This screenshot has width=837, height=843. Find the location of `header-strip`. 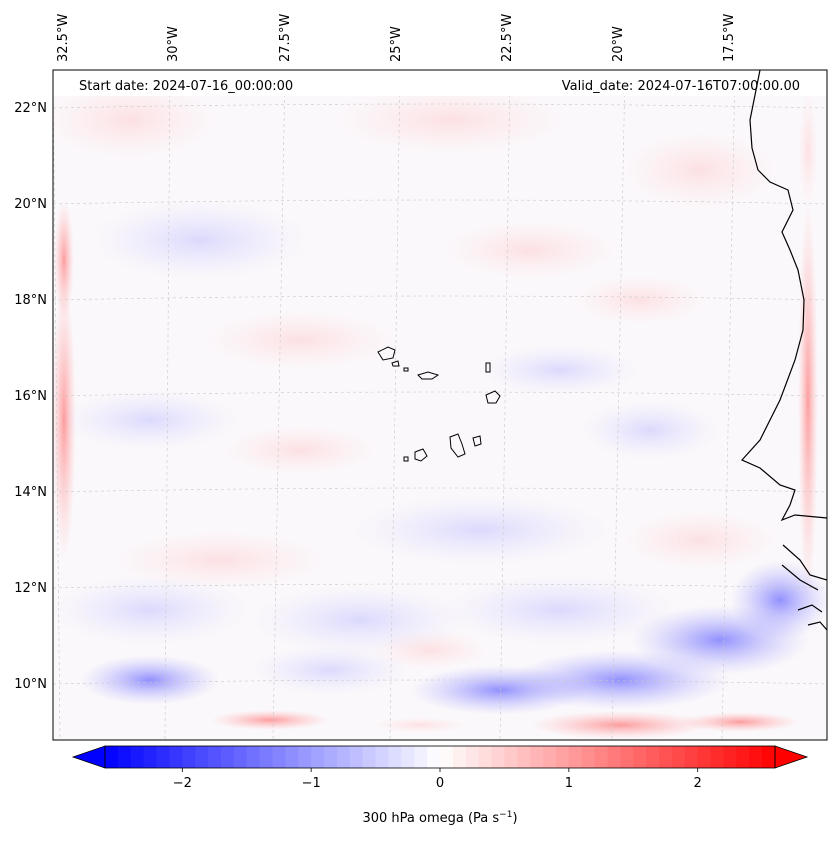

header-strip is located at coordinates (440, 83).